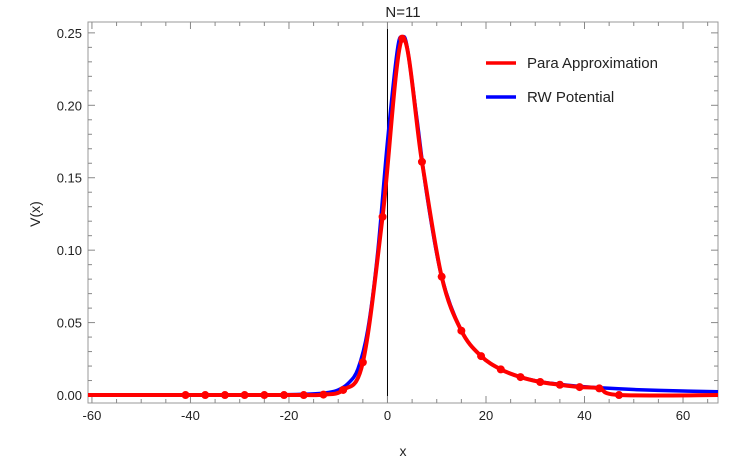  Describe the element at coordinates (570, 97) in the screenshot. I see `legend-label-rw-potential: RW Potential` at that location.